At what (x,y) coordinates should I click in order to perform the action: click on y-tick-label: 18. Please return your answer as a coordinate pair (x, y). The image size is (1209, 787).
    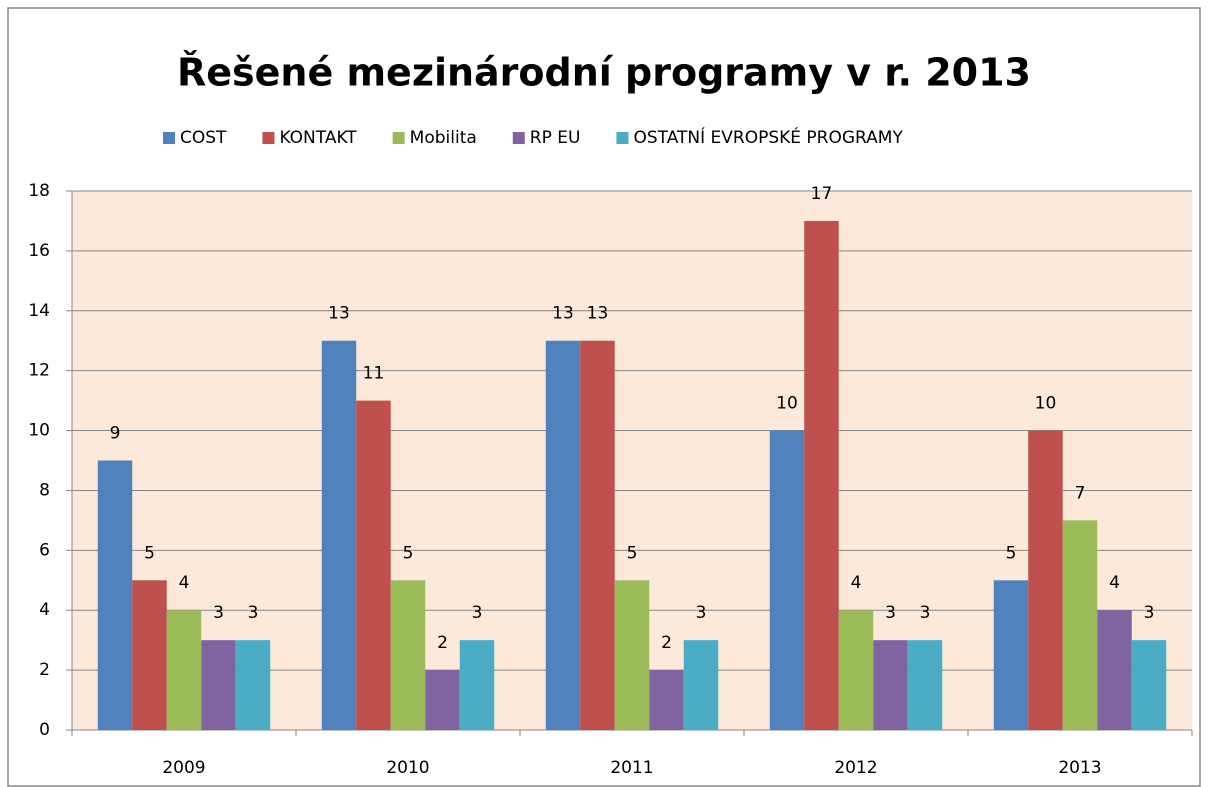
    Looking at the image, I should click on (39, 191).